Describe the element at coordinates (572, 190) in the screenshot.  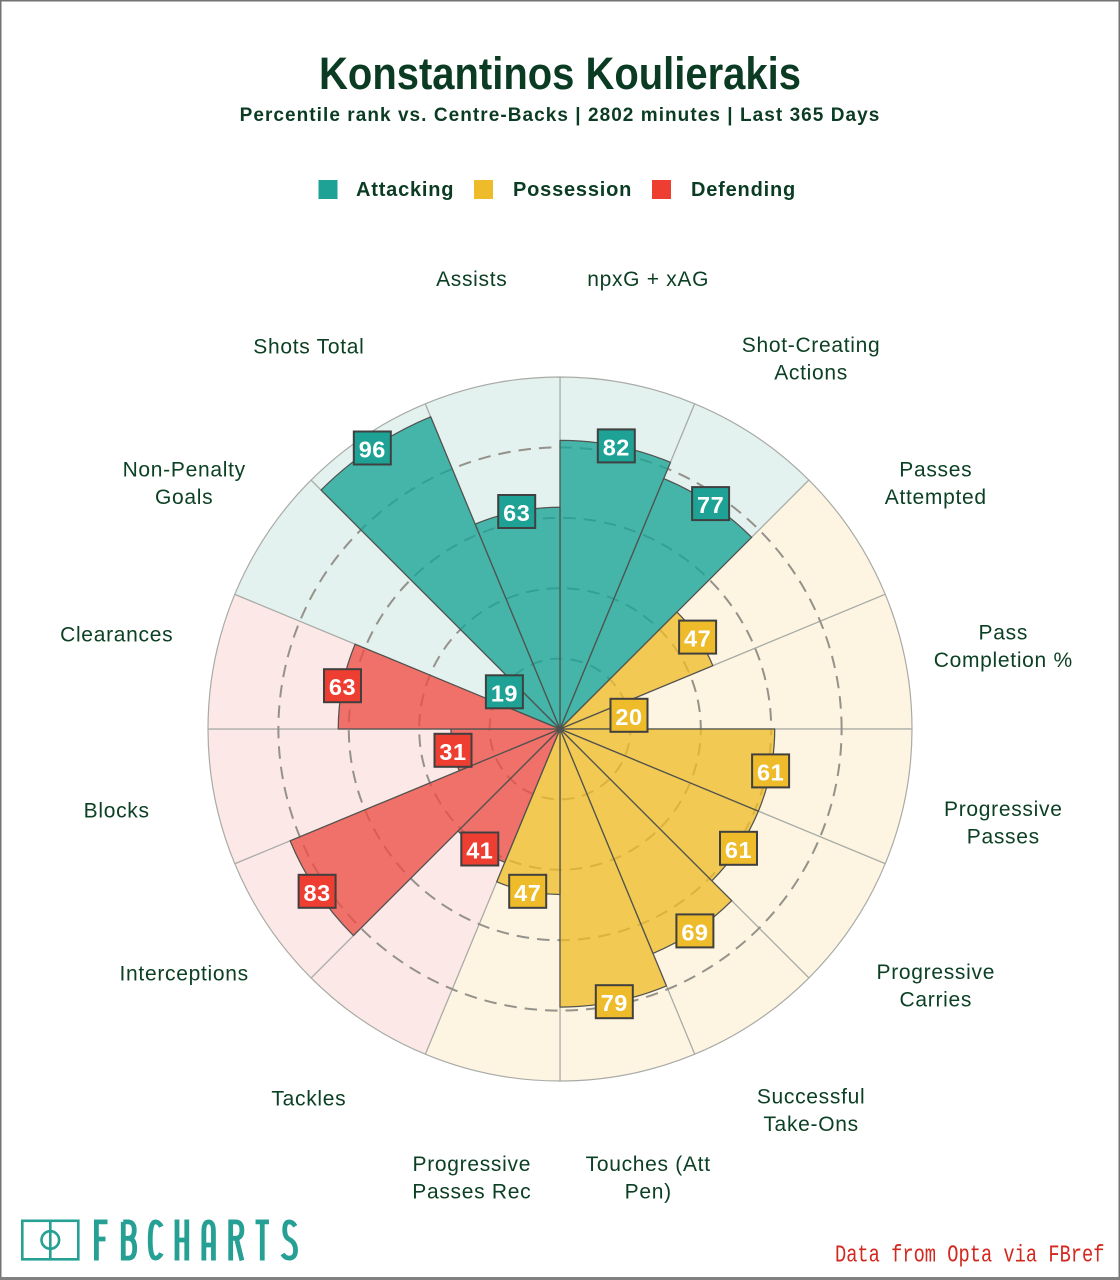
I see `svg-text: Possession` at that location.